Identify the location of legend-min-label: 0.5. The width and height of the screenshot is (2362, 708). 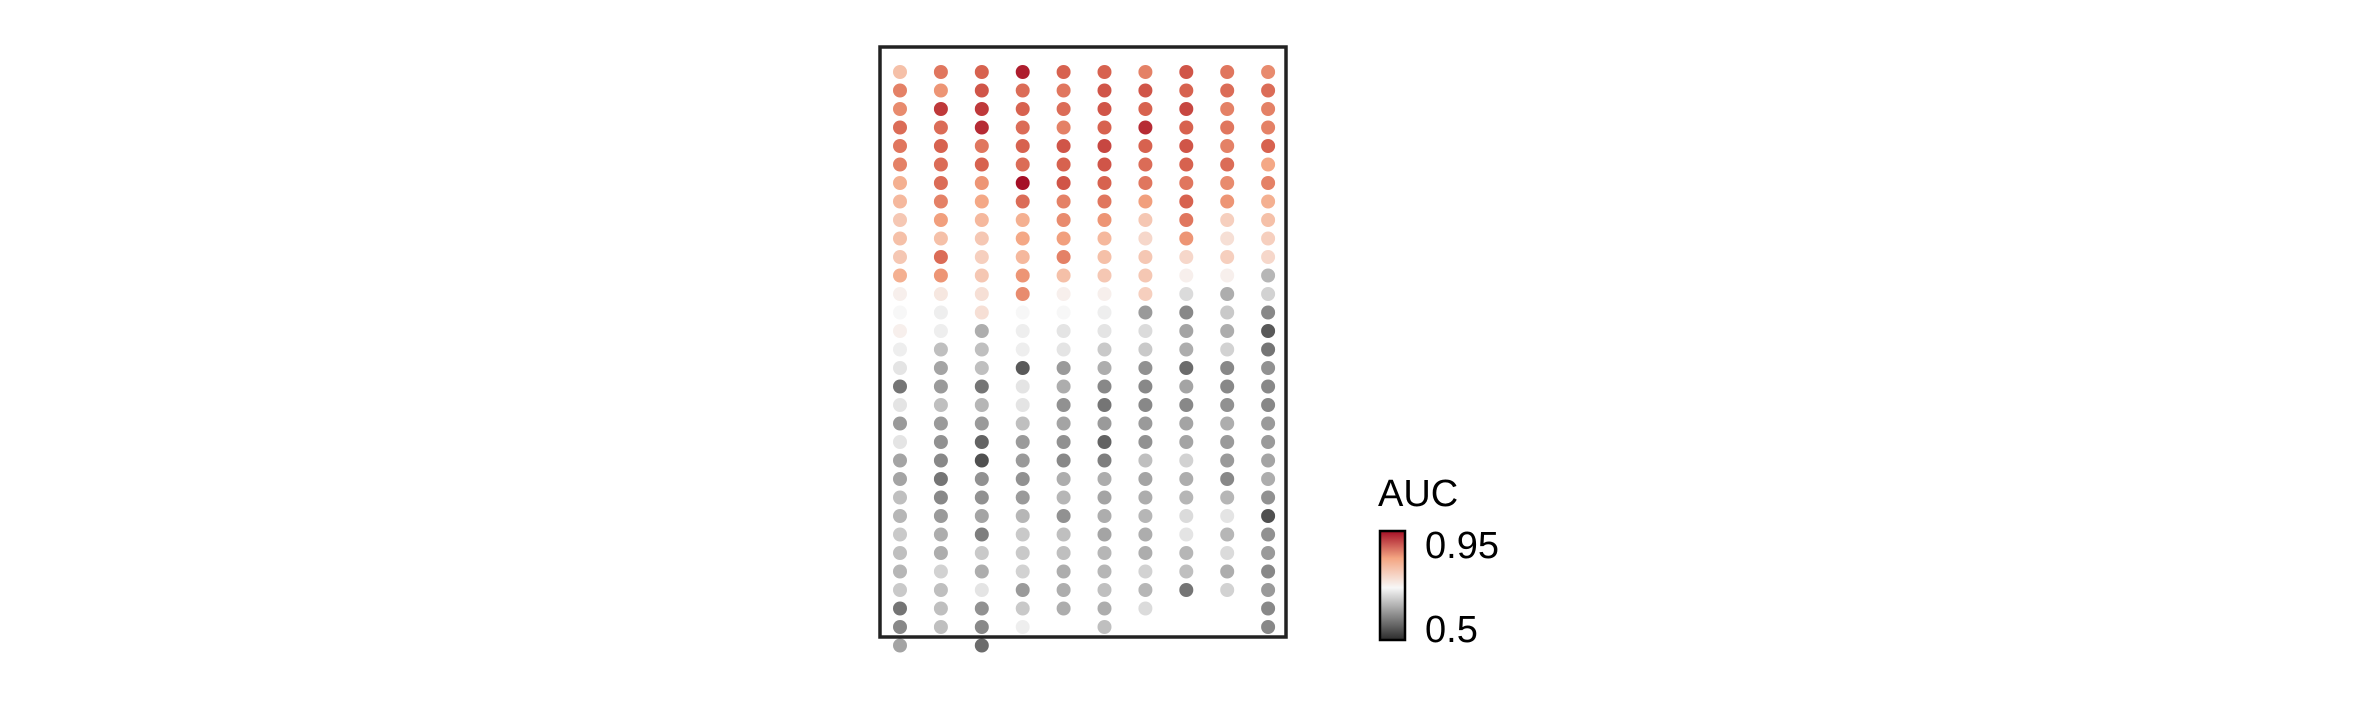
(1451, 630).